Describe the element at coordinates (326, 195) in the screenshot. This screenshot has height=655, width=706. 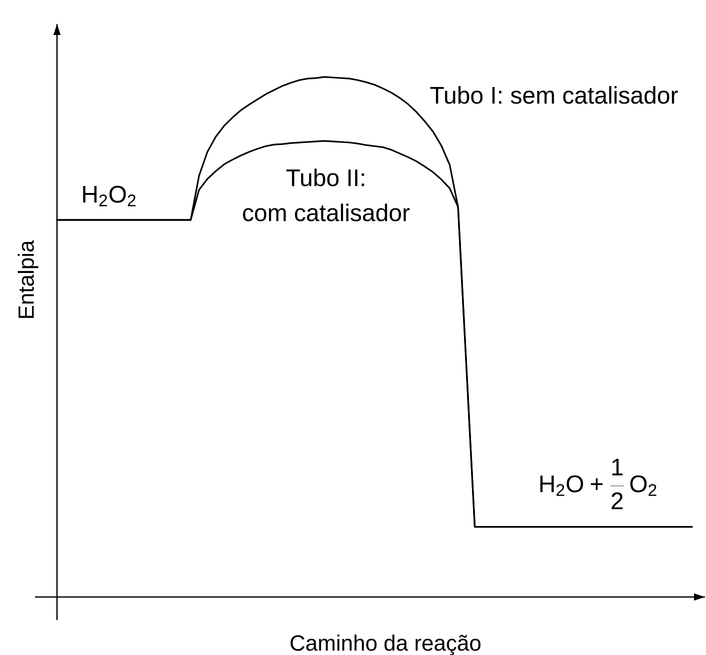
I see `series-label: Tubo II: com catalisador` at that location.